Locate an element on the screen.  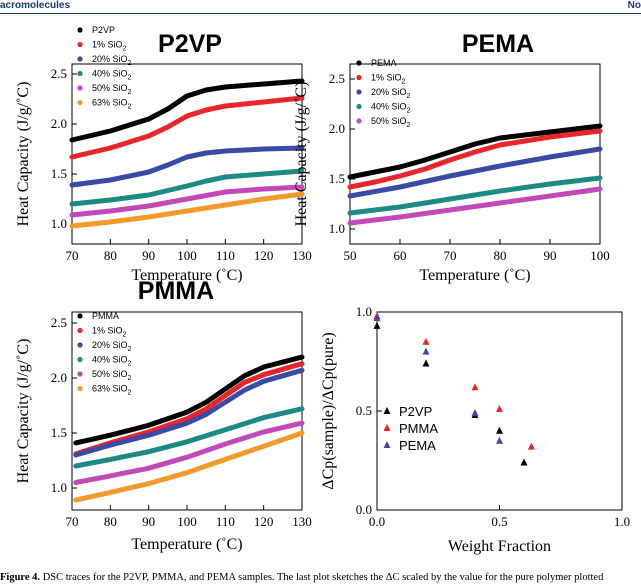
legend-label-text: PEMA is located at coordinates (384, 63).